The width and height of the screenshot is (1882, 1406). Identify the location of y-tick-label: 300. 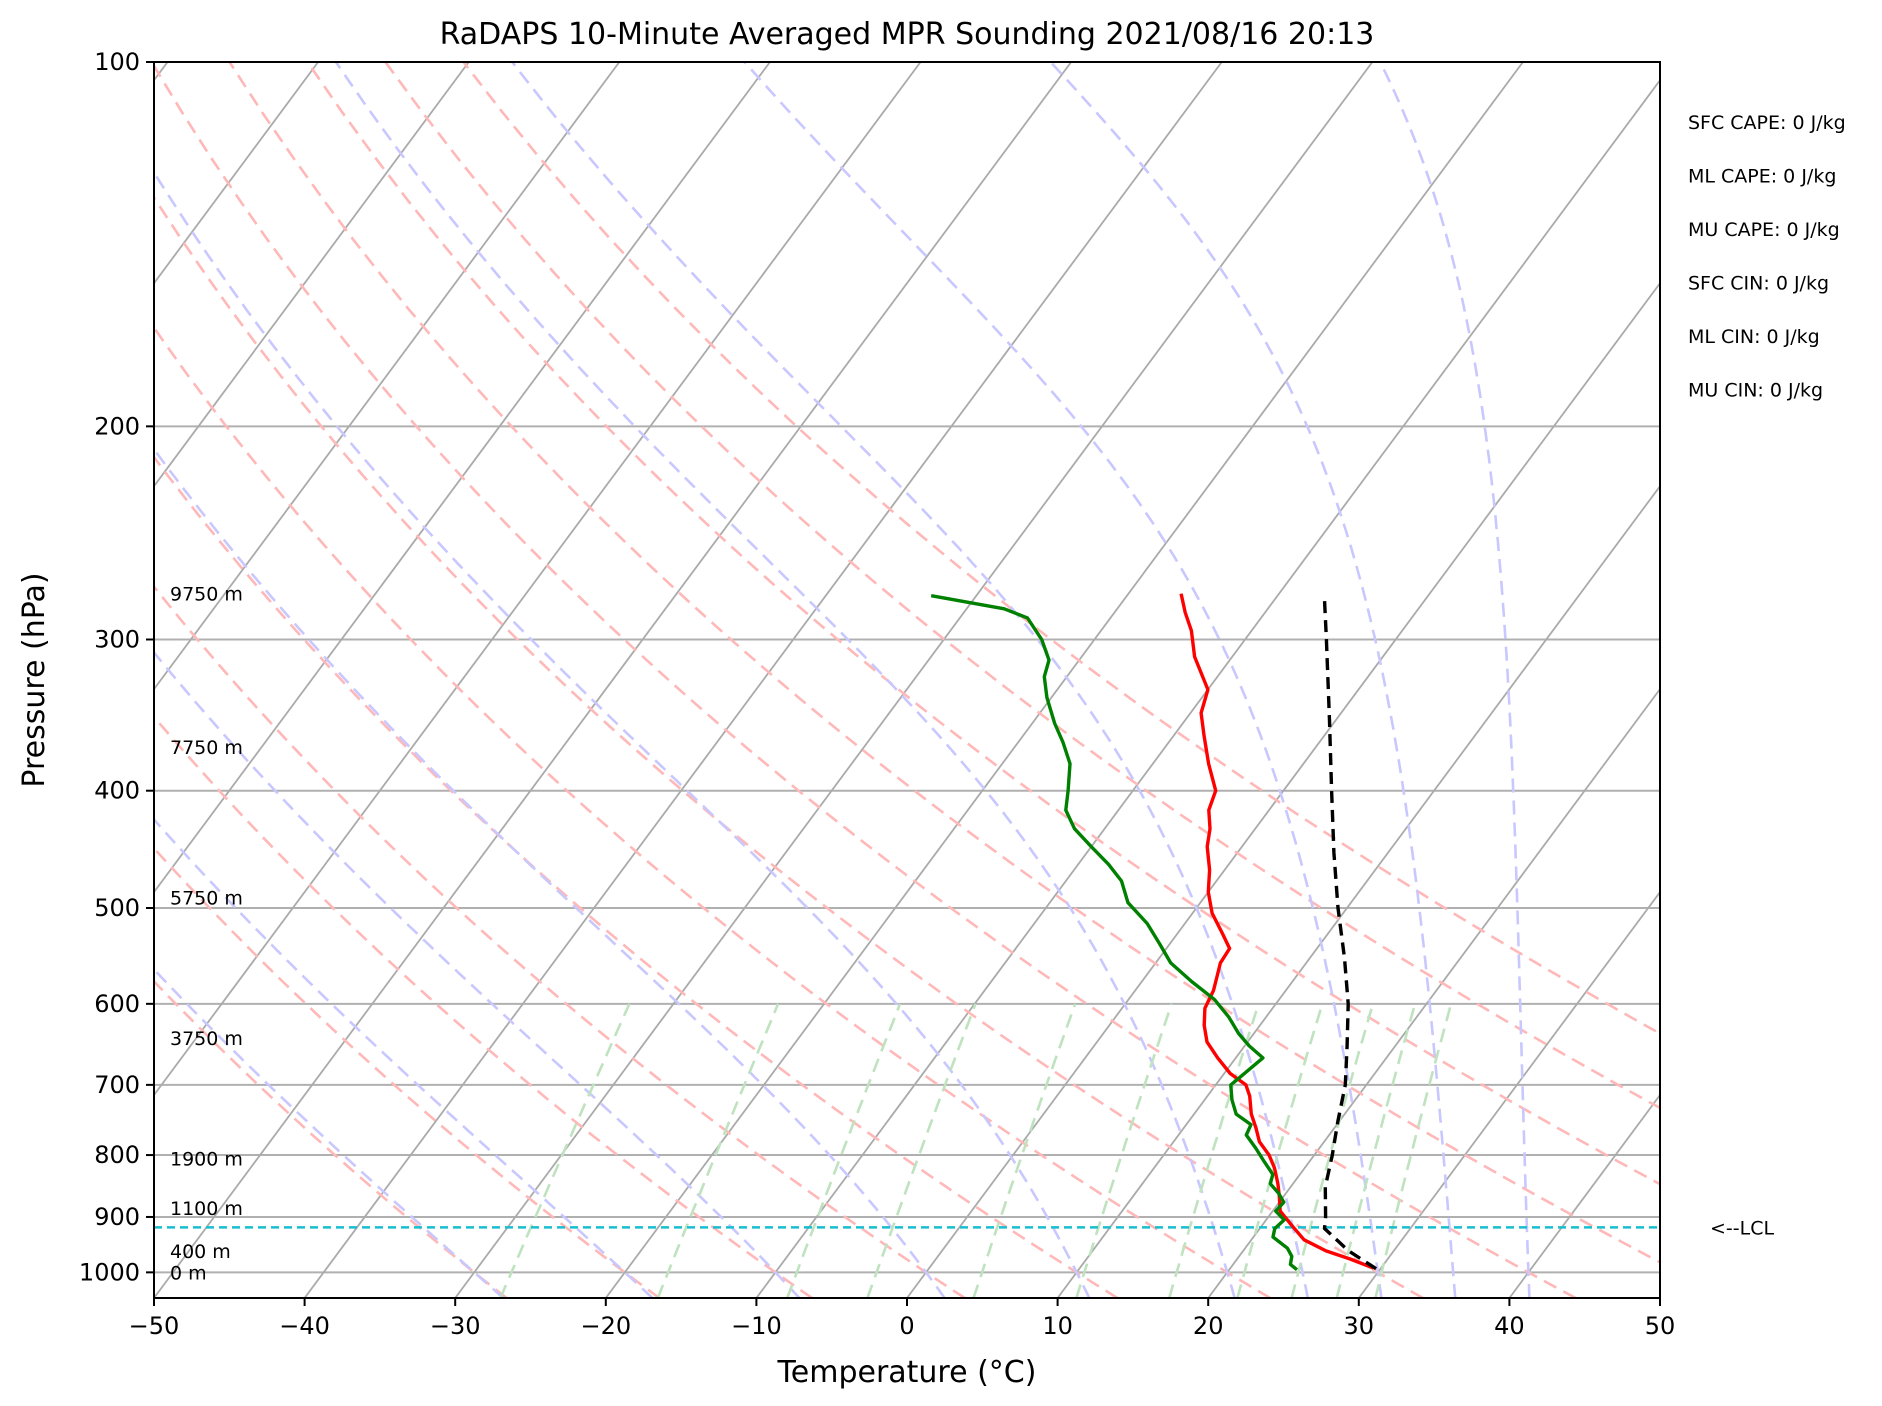
(117, 639).